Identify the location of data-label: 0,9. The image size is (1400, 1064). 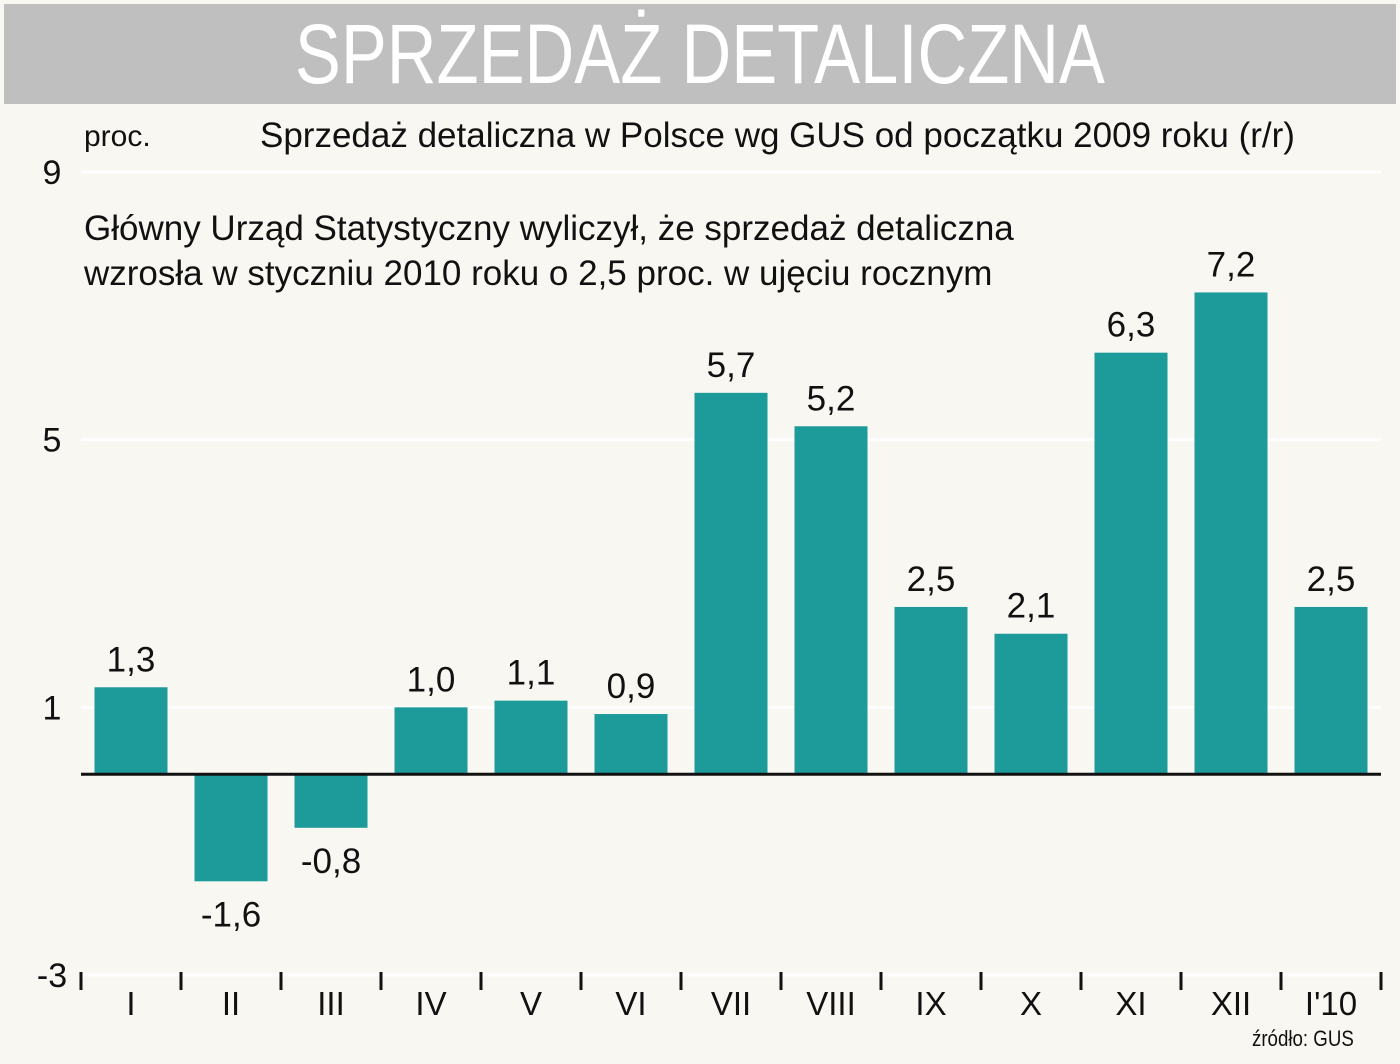
(631, 686).